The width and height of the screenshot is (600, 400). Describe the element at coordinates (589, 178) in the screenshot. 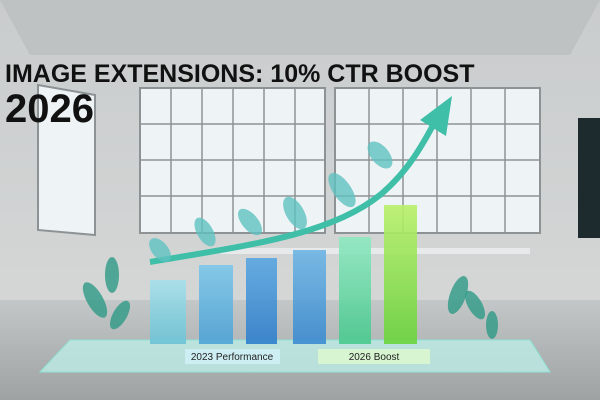

I see `wall-screen` at that location.